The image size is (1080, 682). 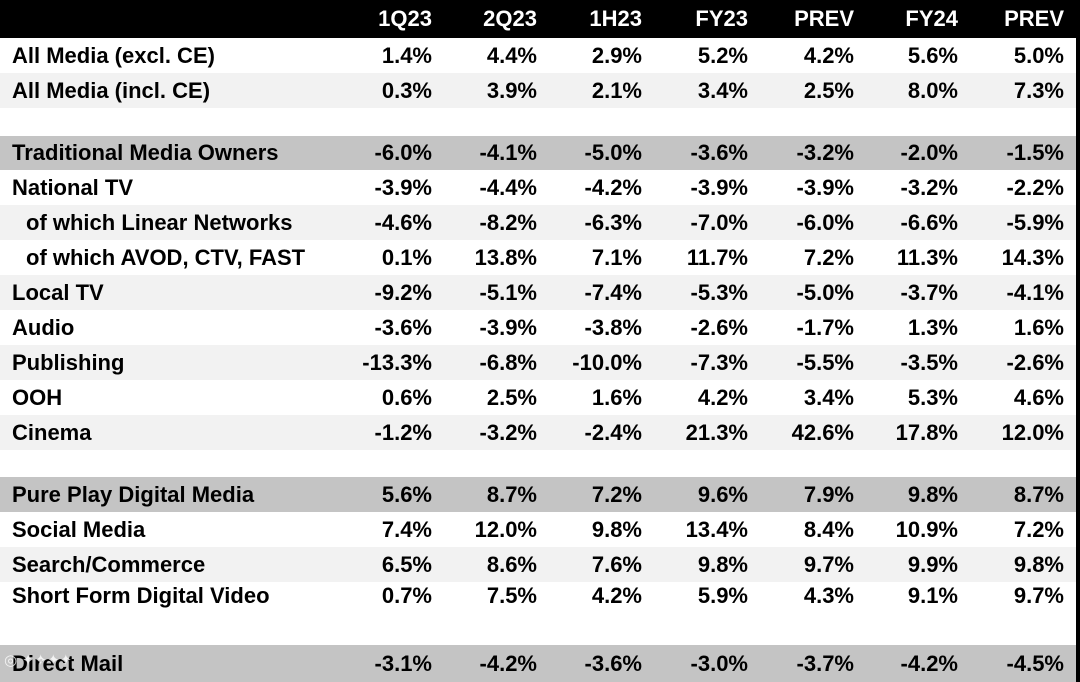 I want to click on value-cell: -7.0%, so click(x=719, y=222).